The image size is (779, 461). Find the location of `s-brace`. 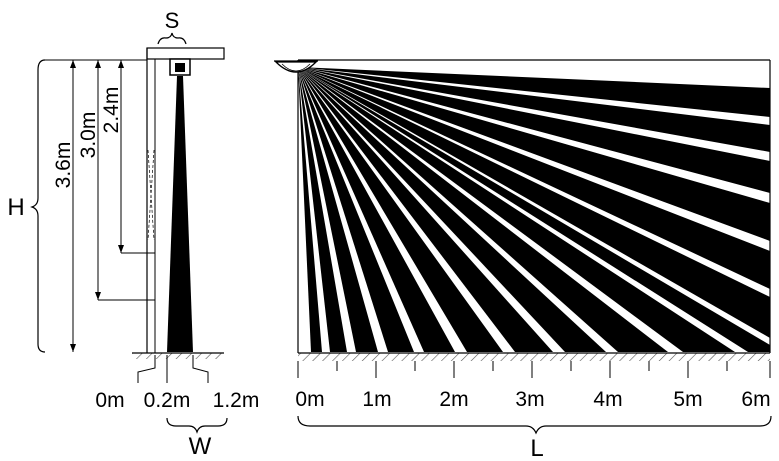

s-brace is located at coordinates (172, 38).